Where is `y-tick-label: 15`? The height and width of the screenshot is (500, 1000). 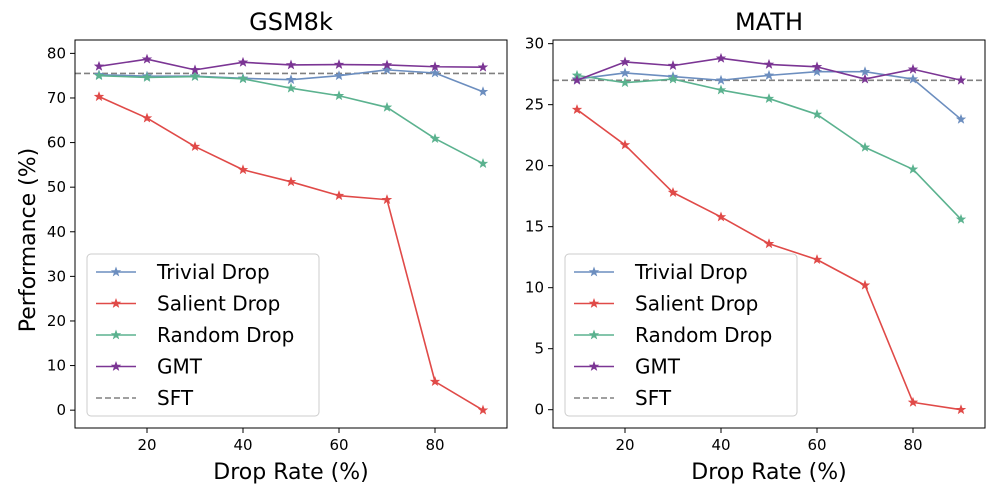
y-tick-label: 15 is located at coordinates (534, 227).